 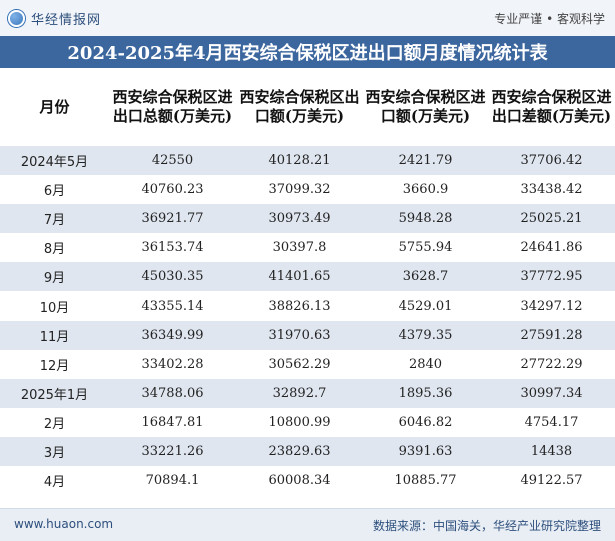 What do you see at coordinates (425, 306) in the screenshot?
I see `cell-import: 4529.01` at bounding box center [425, 306].